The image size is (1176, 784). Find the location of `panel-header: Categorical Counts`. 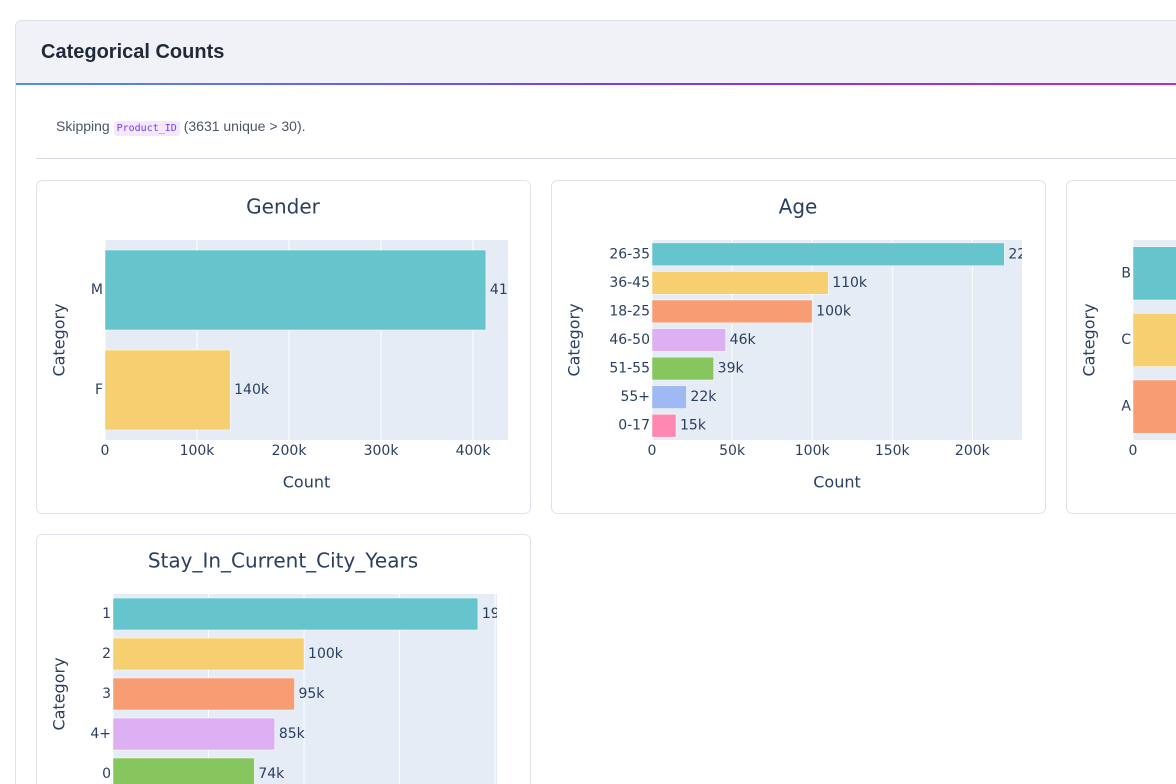

panel-header: Categorical Counts is located at coordinates (596, 52).